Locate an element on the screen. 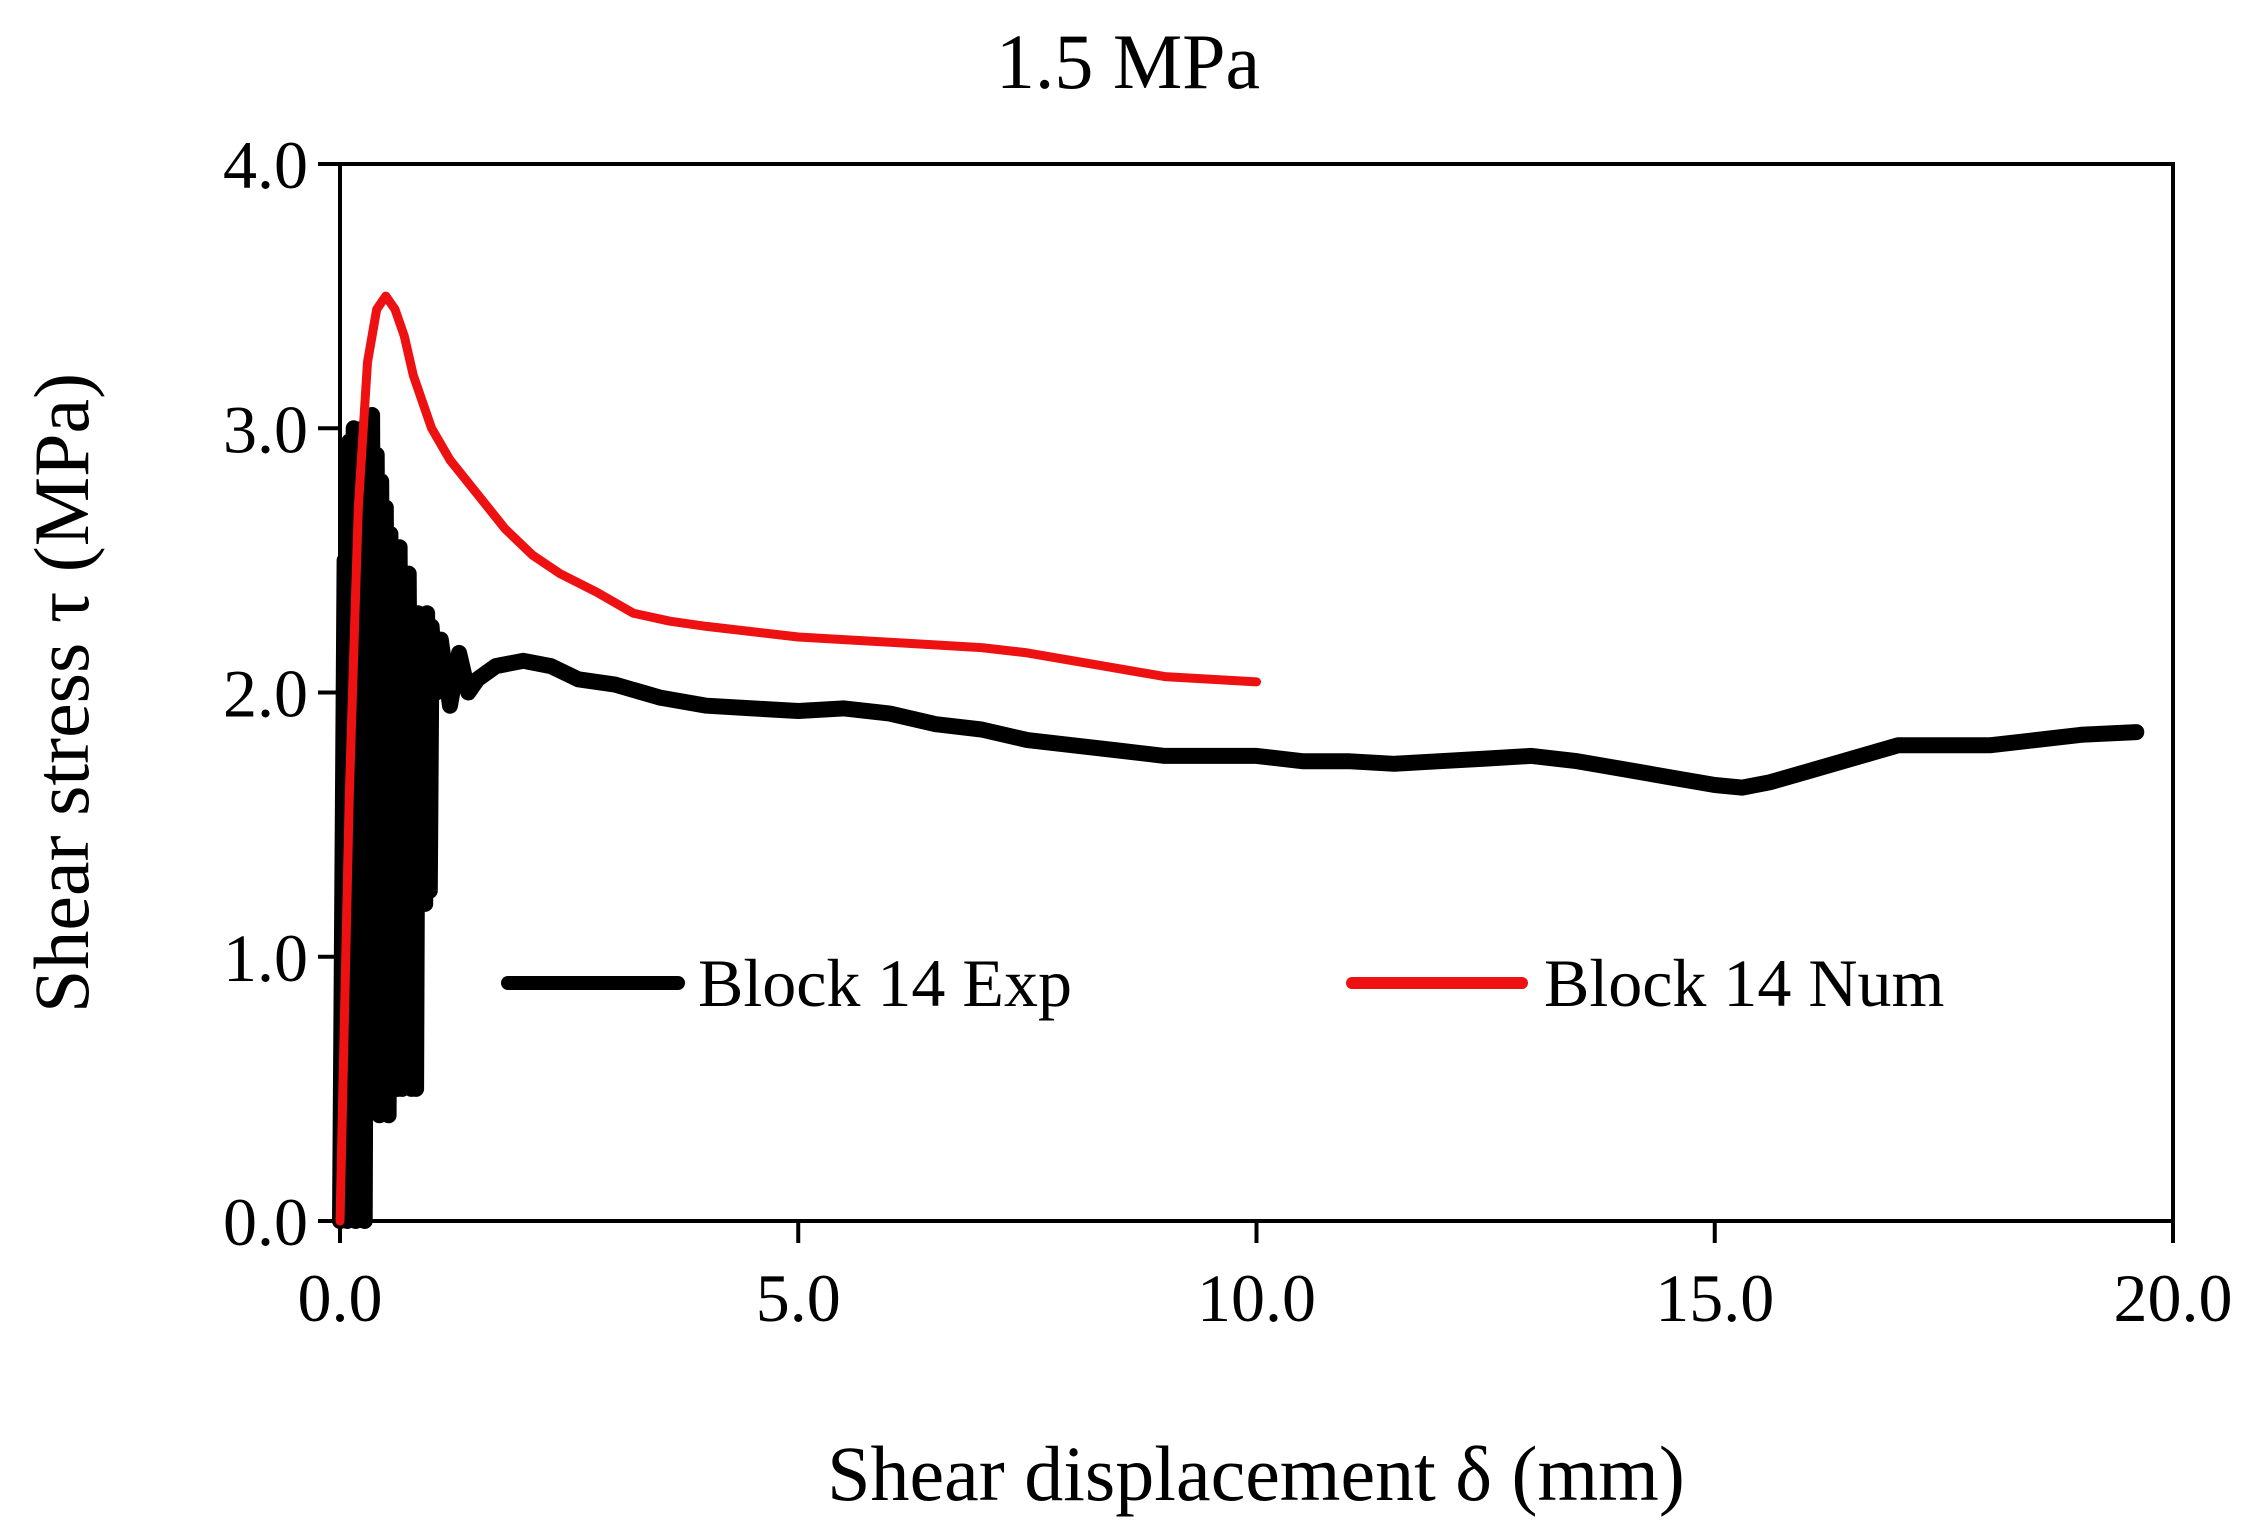 This screenshot has height=1534, width=2258. x-tick-label: 10.0 is located at coordinates (1256, 1298).